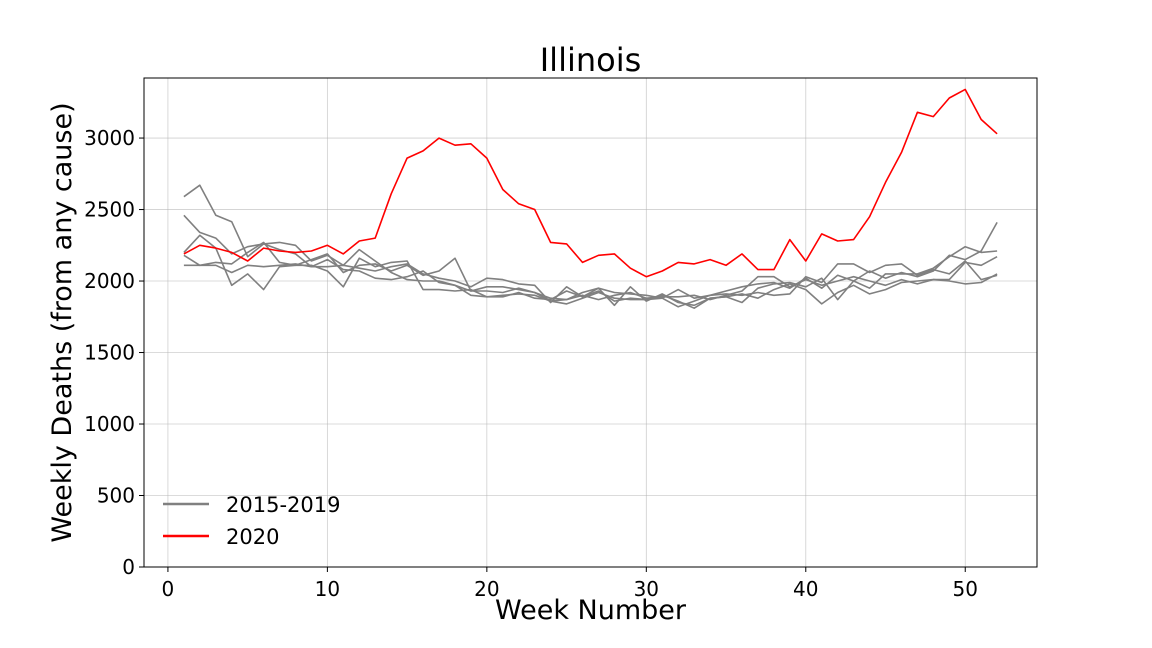 Image resolution: width=1152 pixels, height=648 pixels. What do you see at coordinates (251, 521) in the screenshot?
I see `legend: 2015-2019 2020` at bounding box center [251, 521].